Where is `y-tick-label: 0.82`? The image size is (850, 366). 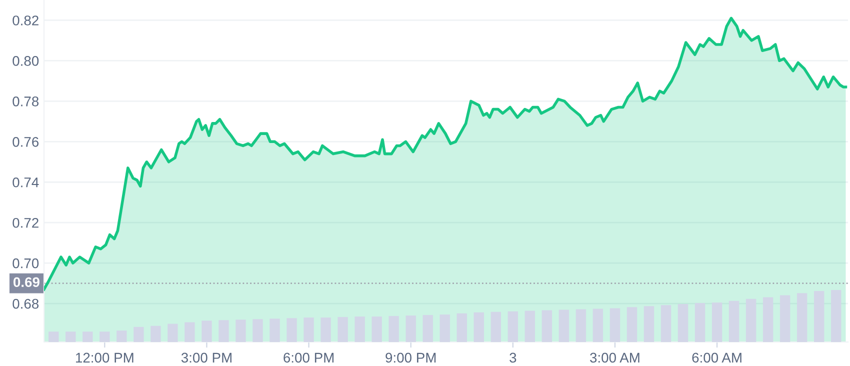
y-tick-label: 0.82 is located at coordinates (25, 21).